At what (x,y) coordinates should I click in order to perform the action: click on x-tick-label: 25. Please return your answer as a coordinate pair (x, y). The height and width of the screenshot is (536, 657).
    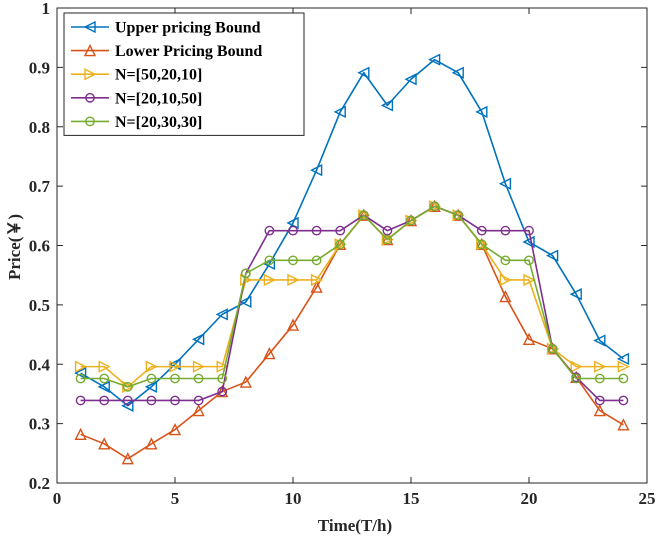
    Looking at the image, I should click on (647, 498).